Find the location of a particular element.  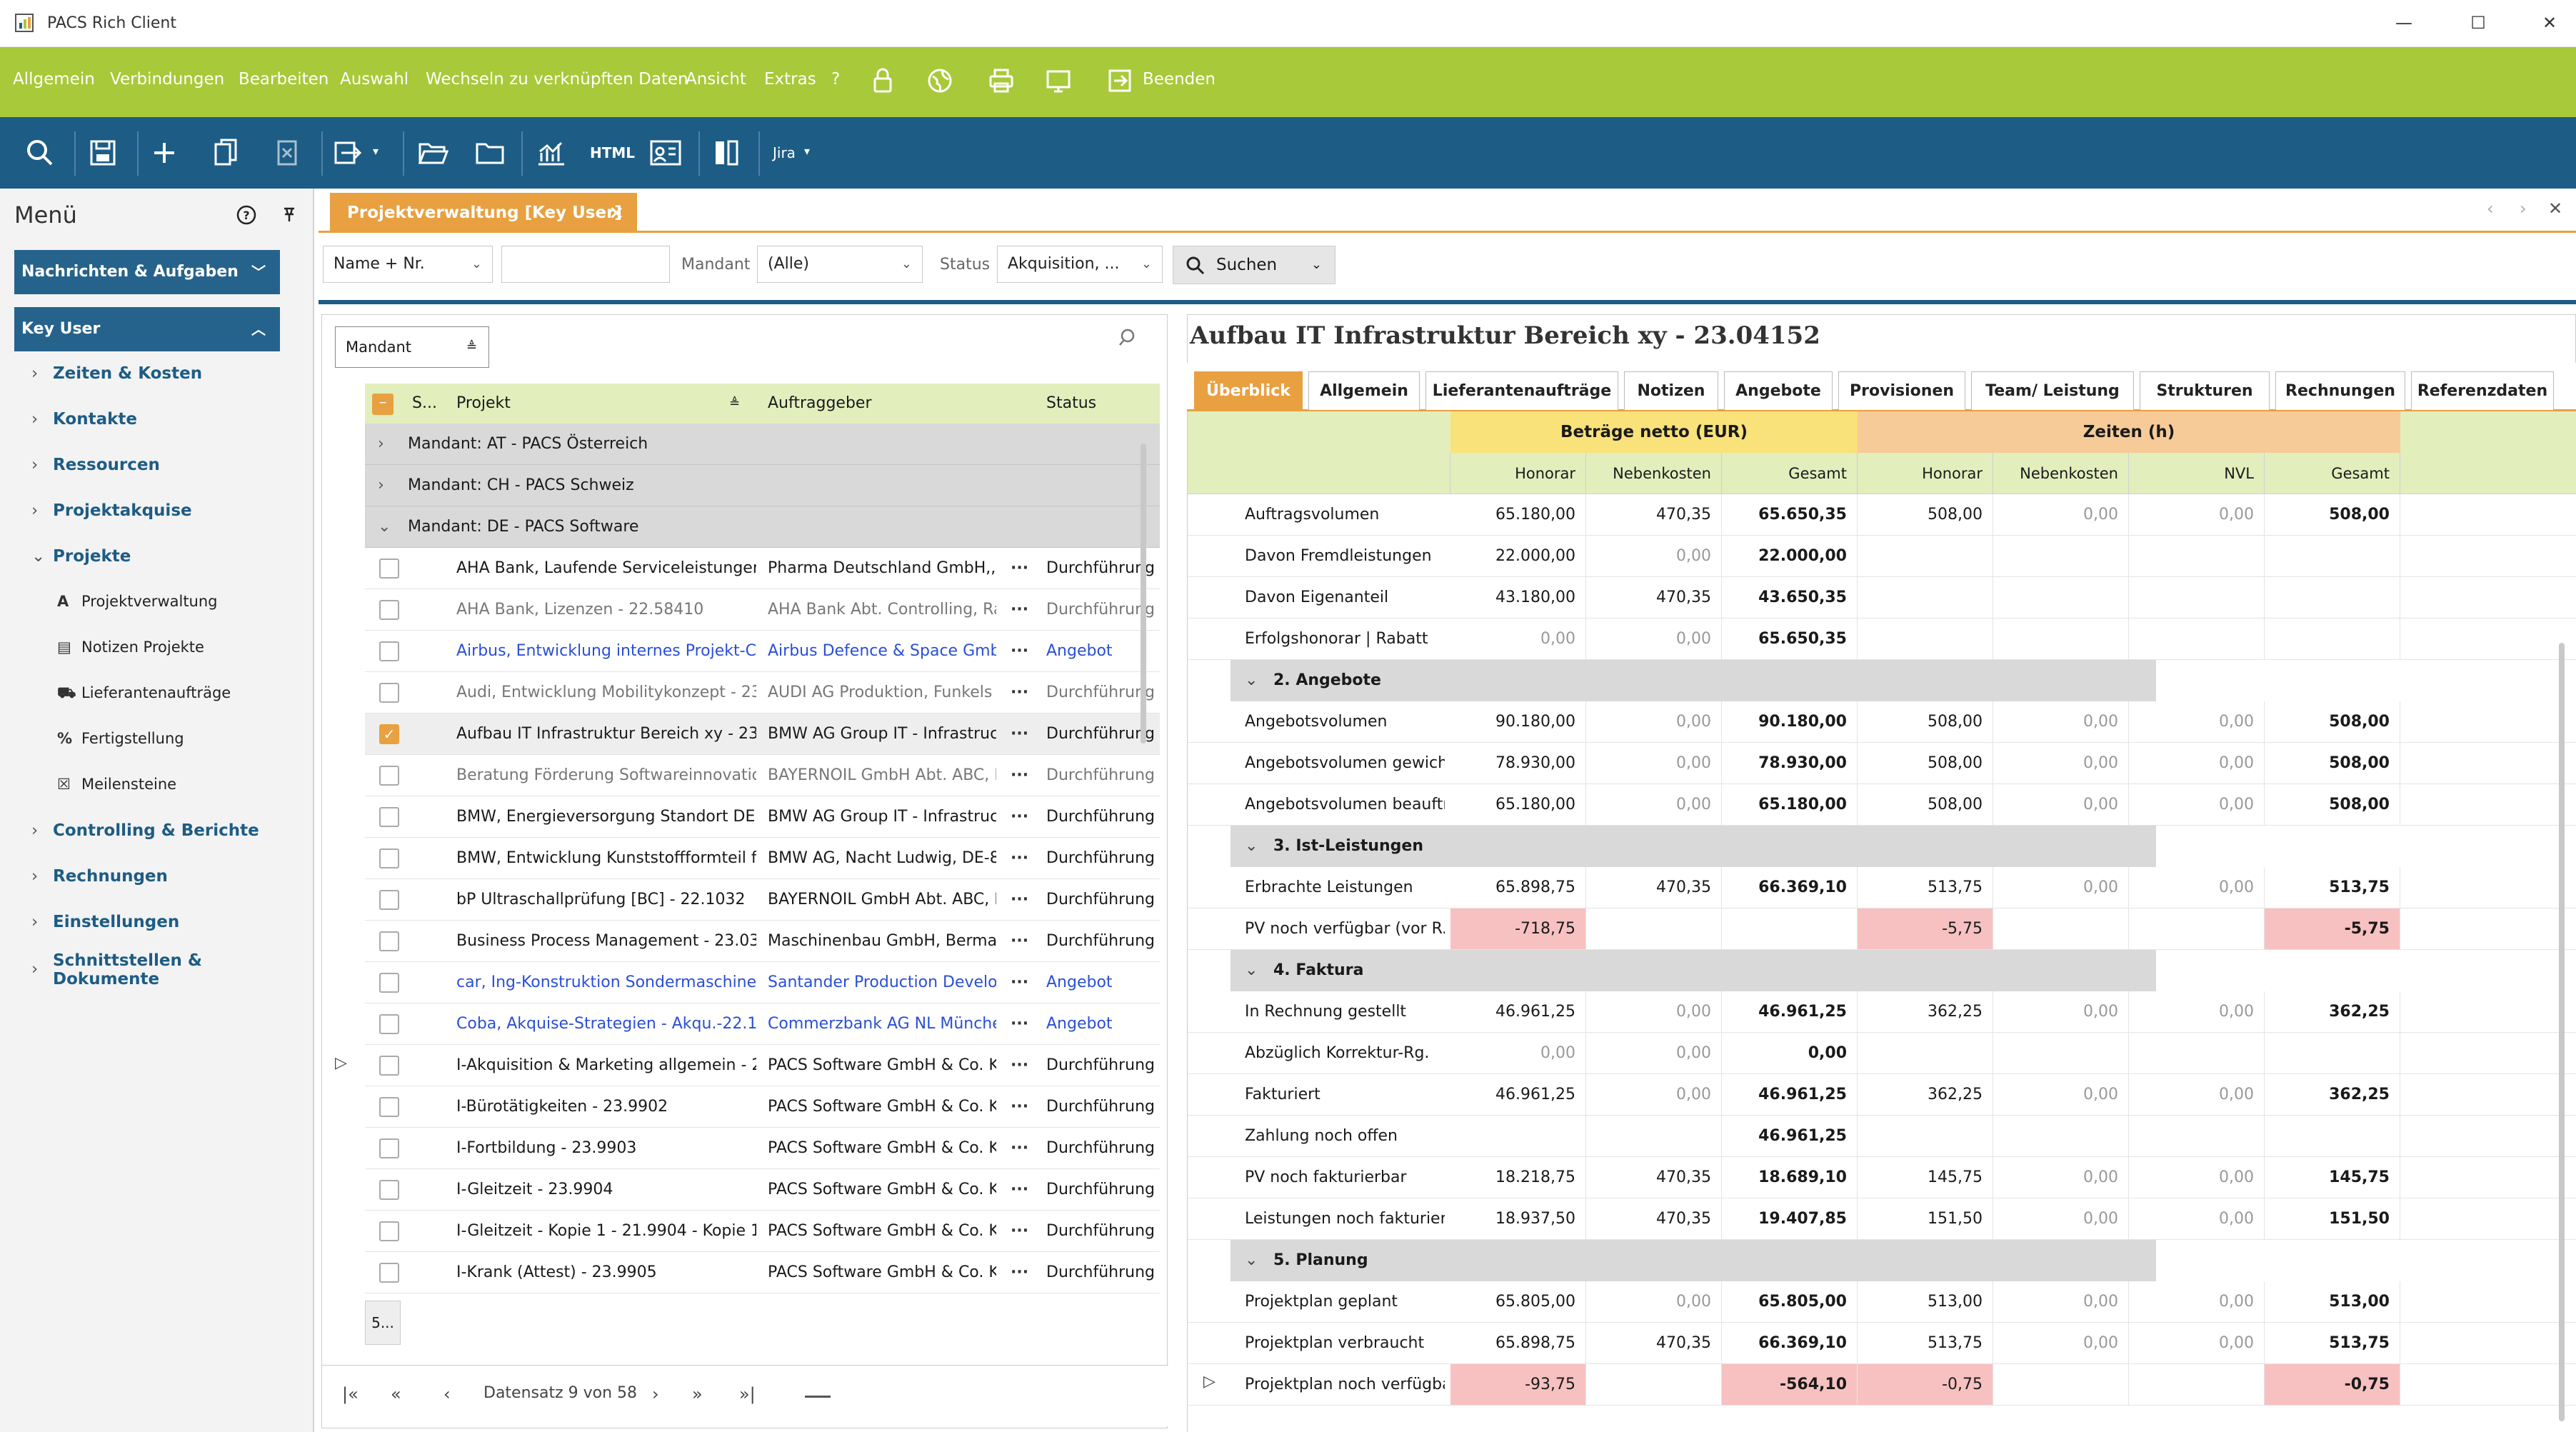

sidebar-sub-notizen: ▤ Notizen Projekte is located at coordinates (130, 647).